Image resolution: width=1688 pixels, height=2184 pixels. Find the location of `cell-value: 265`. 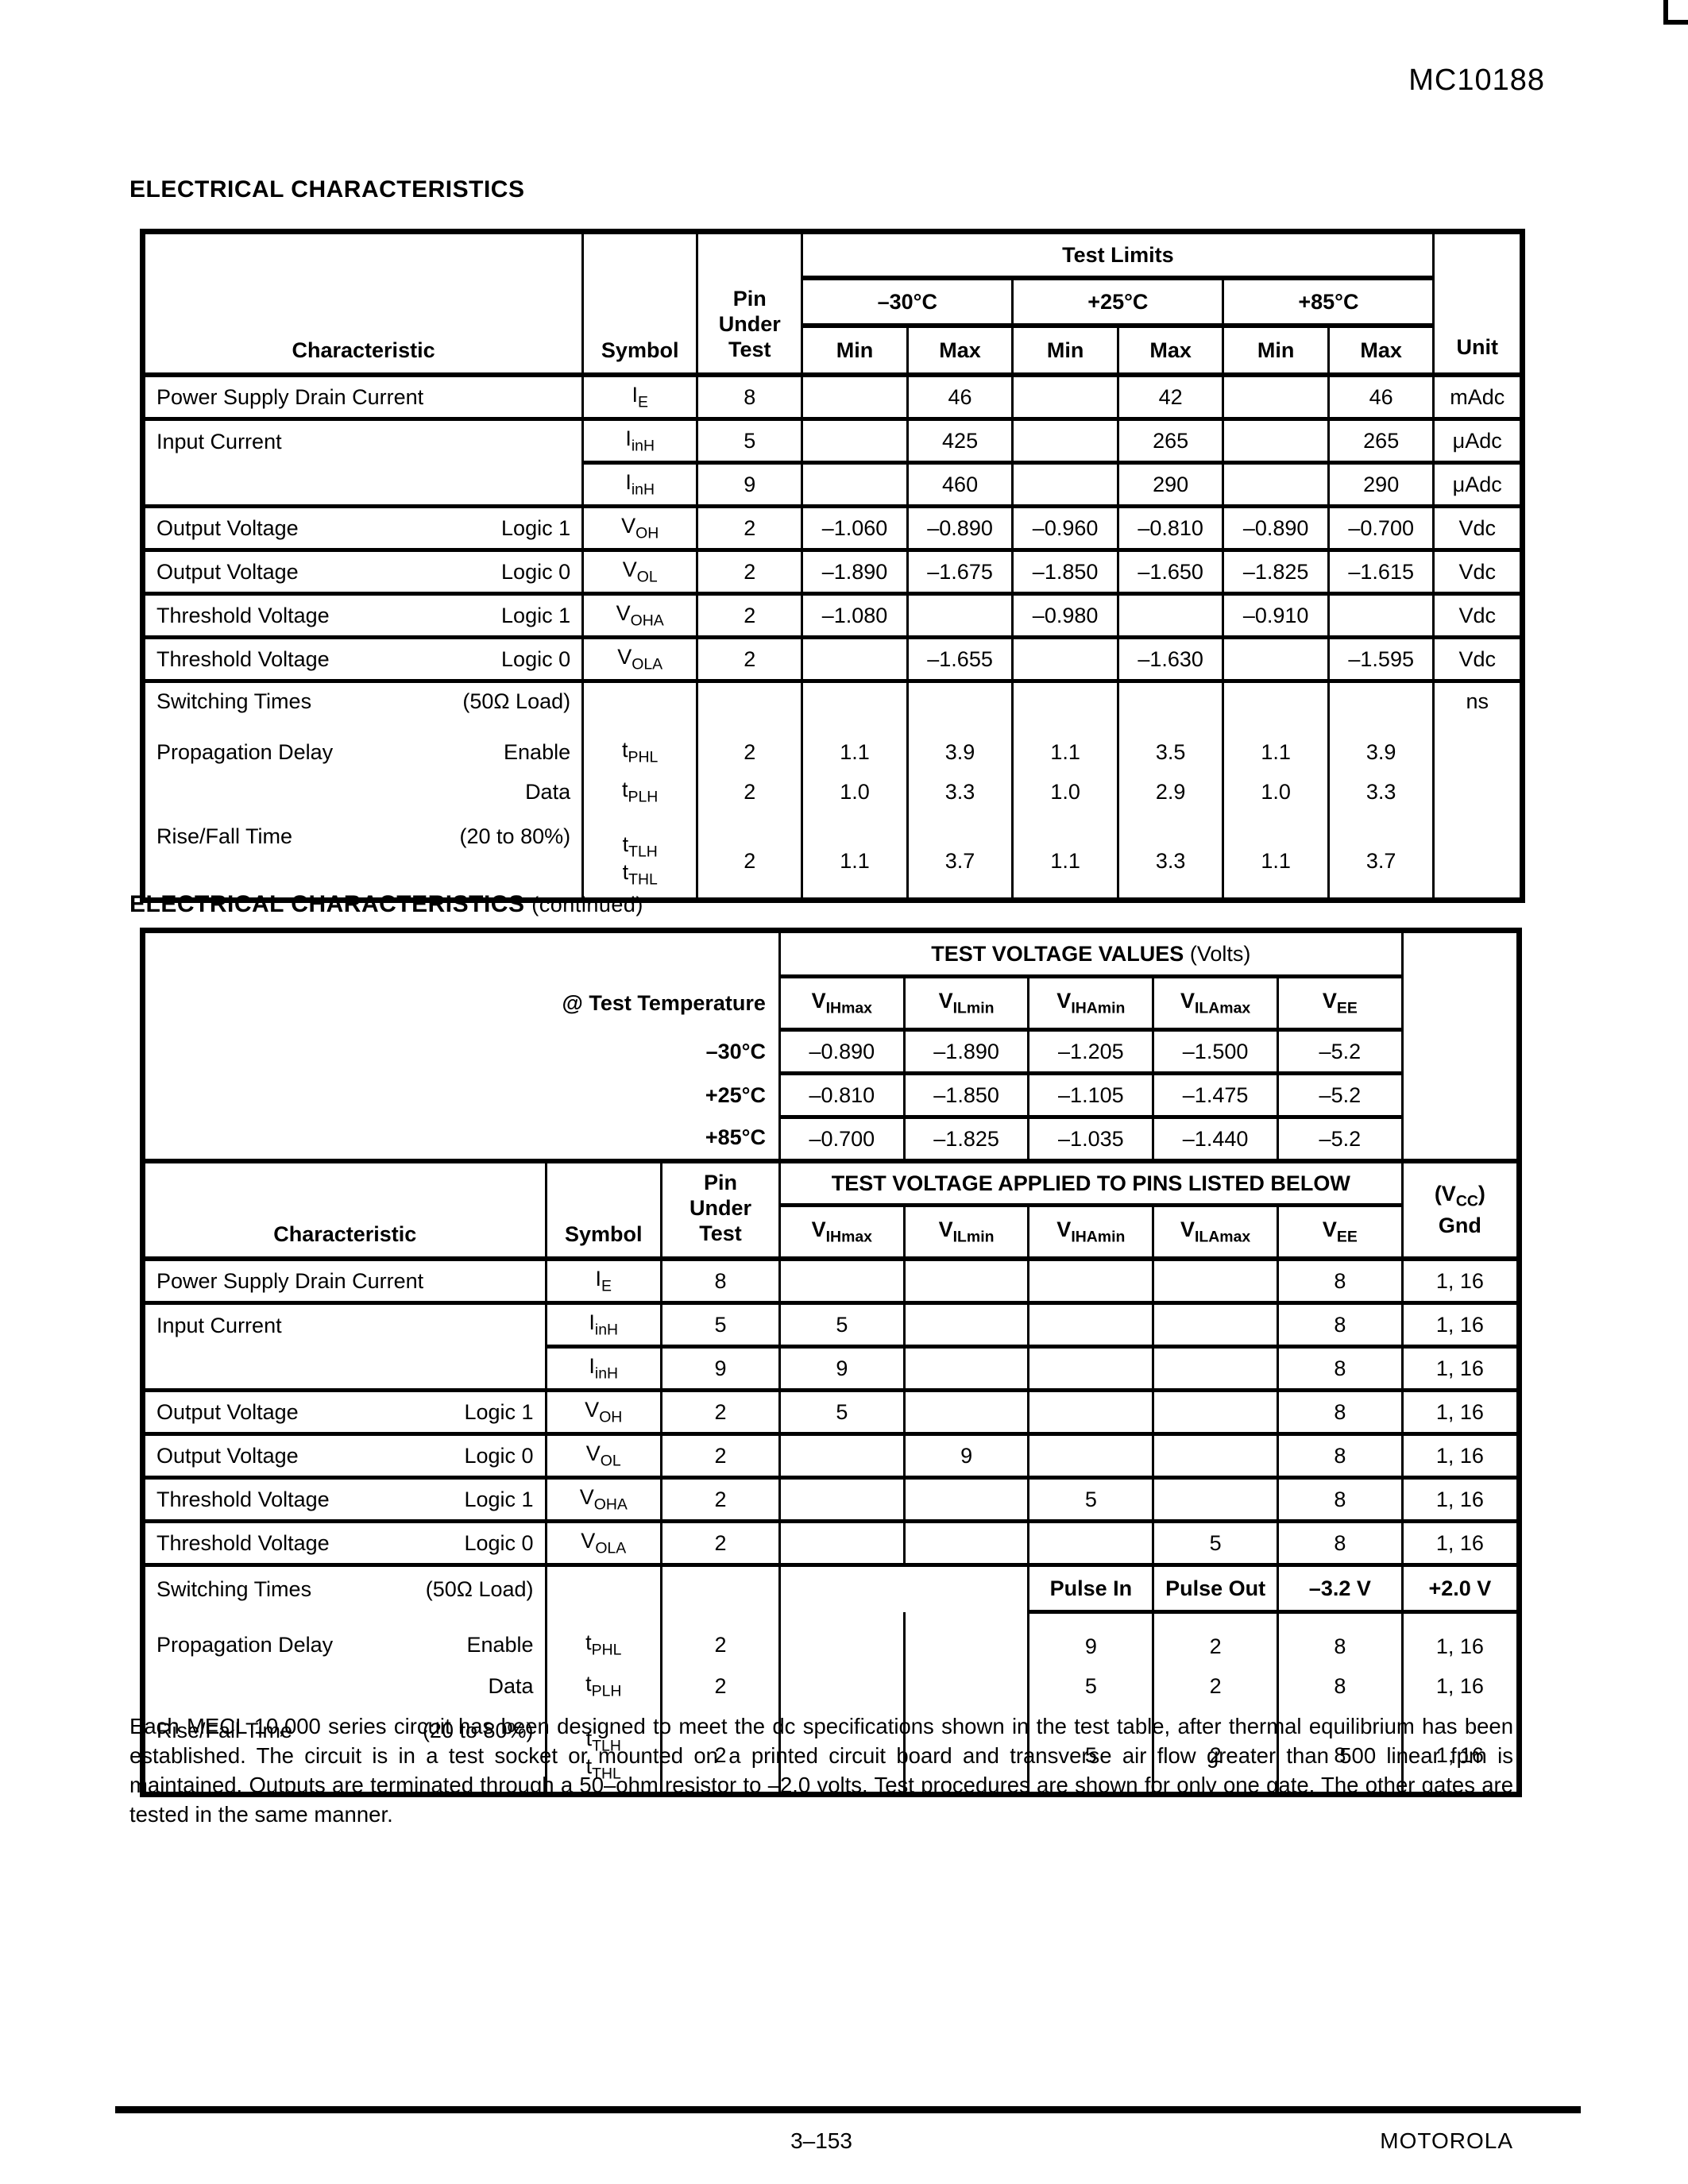

cell-value: 265 is located at coordinates (1170, 440).